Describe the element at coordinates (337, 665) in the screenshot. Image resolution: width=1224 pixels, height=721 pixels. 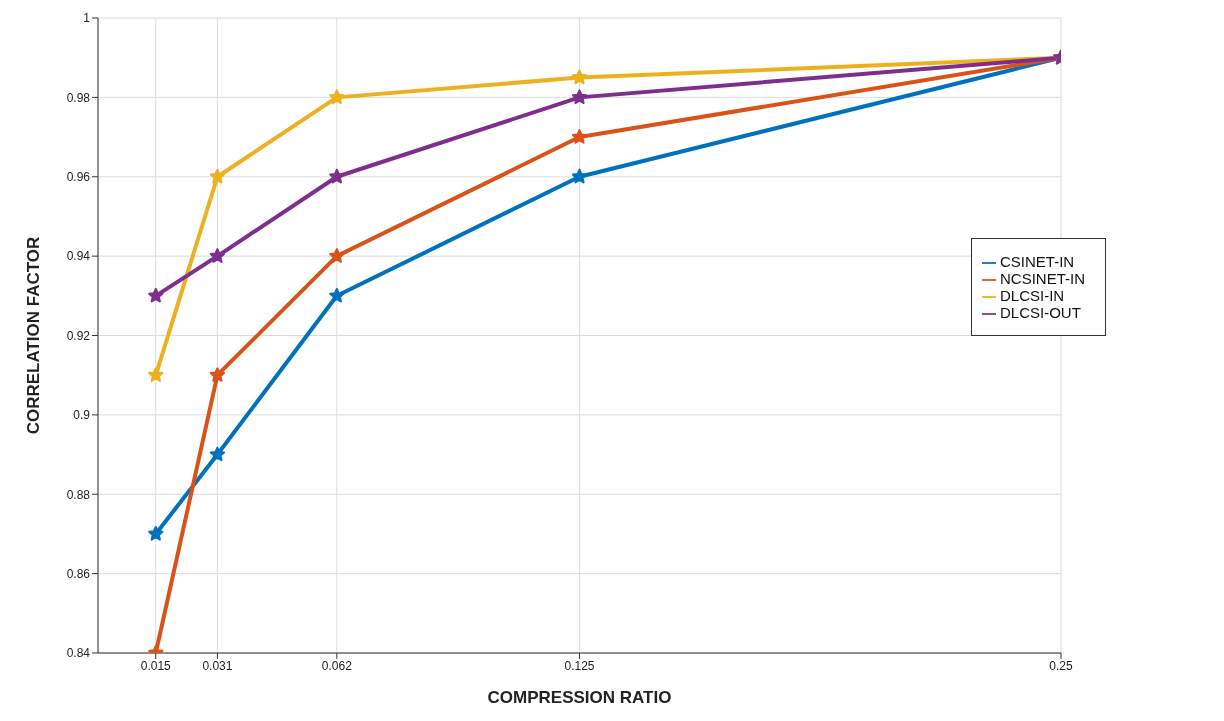
I see `x-tick-label: 0.062` at that location.